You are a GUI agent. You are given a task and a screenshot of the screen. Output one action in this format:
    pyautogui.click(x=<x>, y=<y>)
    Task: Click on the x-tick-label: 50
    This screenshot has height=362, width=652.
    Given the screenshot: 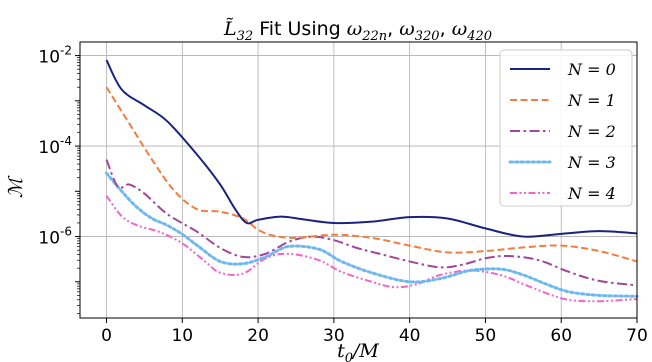 What is the action you would take?
    pyautogui.click(x=486, y=336)
    